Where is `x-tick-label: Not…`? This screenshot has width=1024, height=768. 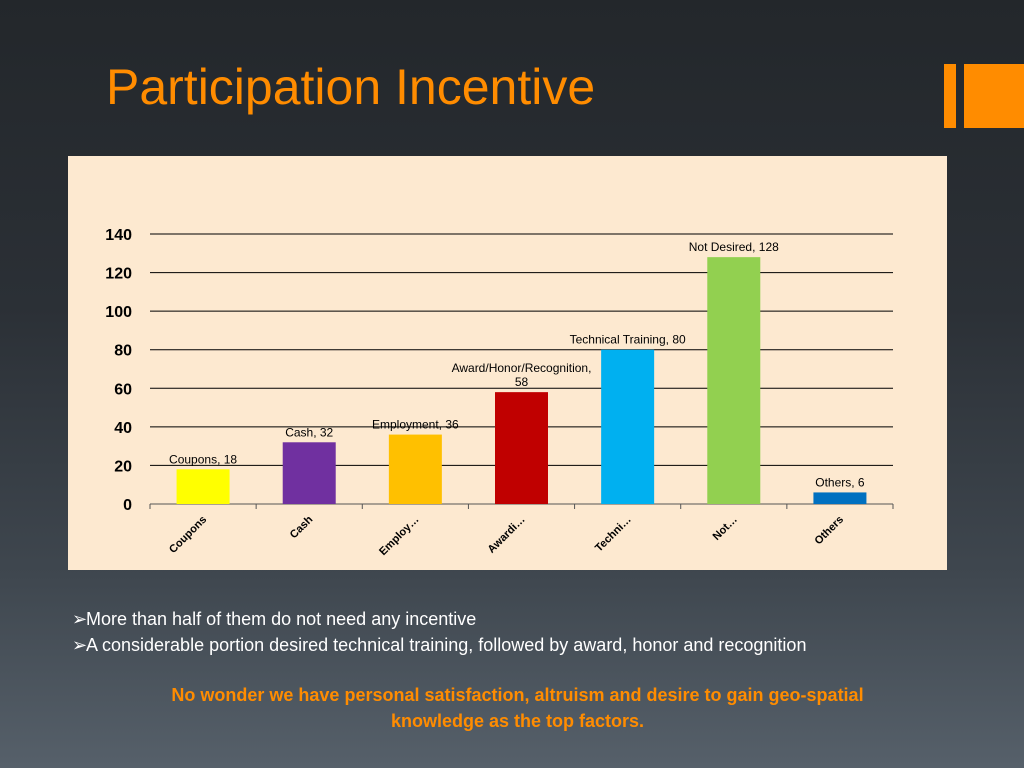 x-tick-label: Not… is located at coordinates (725, 528).